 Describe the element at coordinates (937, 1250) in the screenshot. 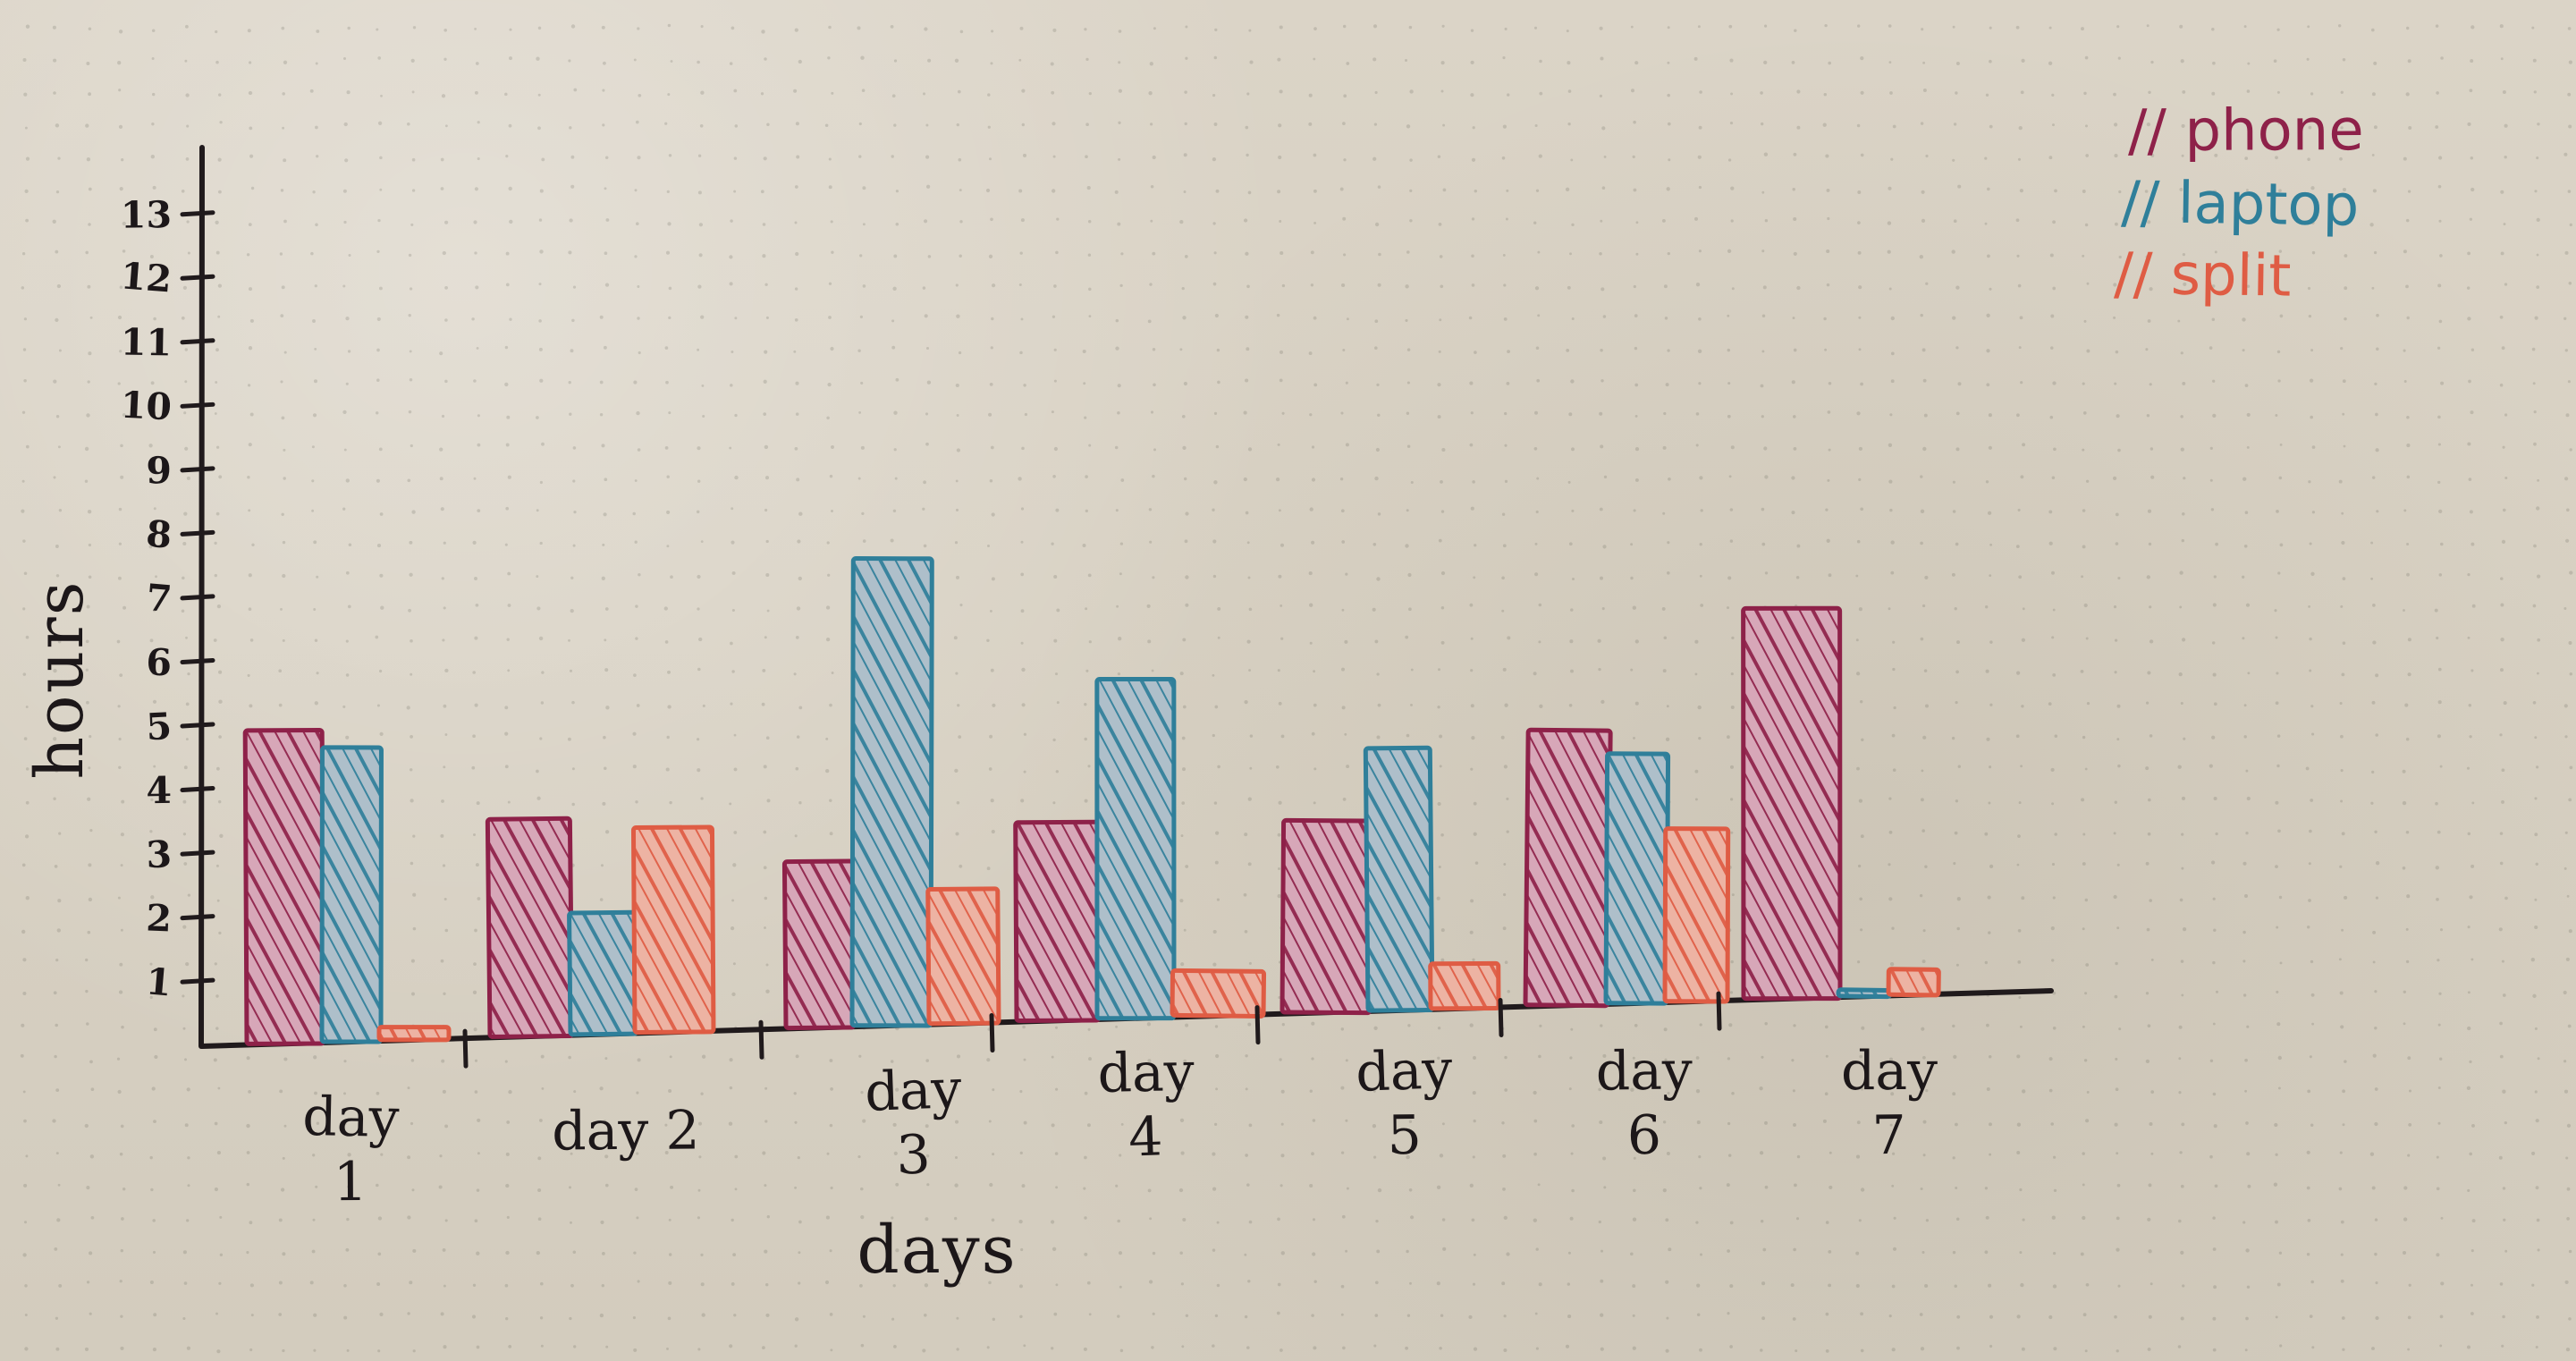

I see `x-axis-title: days` at that location.